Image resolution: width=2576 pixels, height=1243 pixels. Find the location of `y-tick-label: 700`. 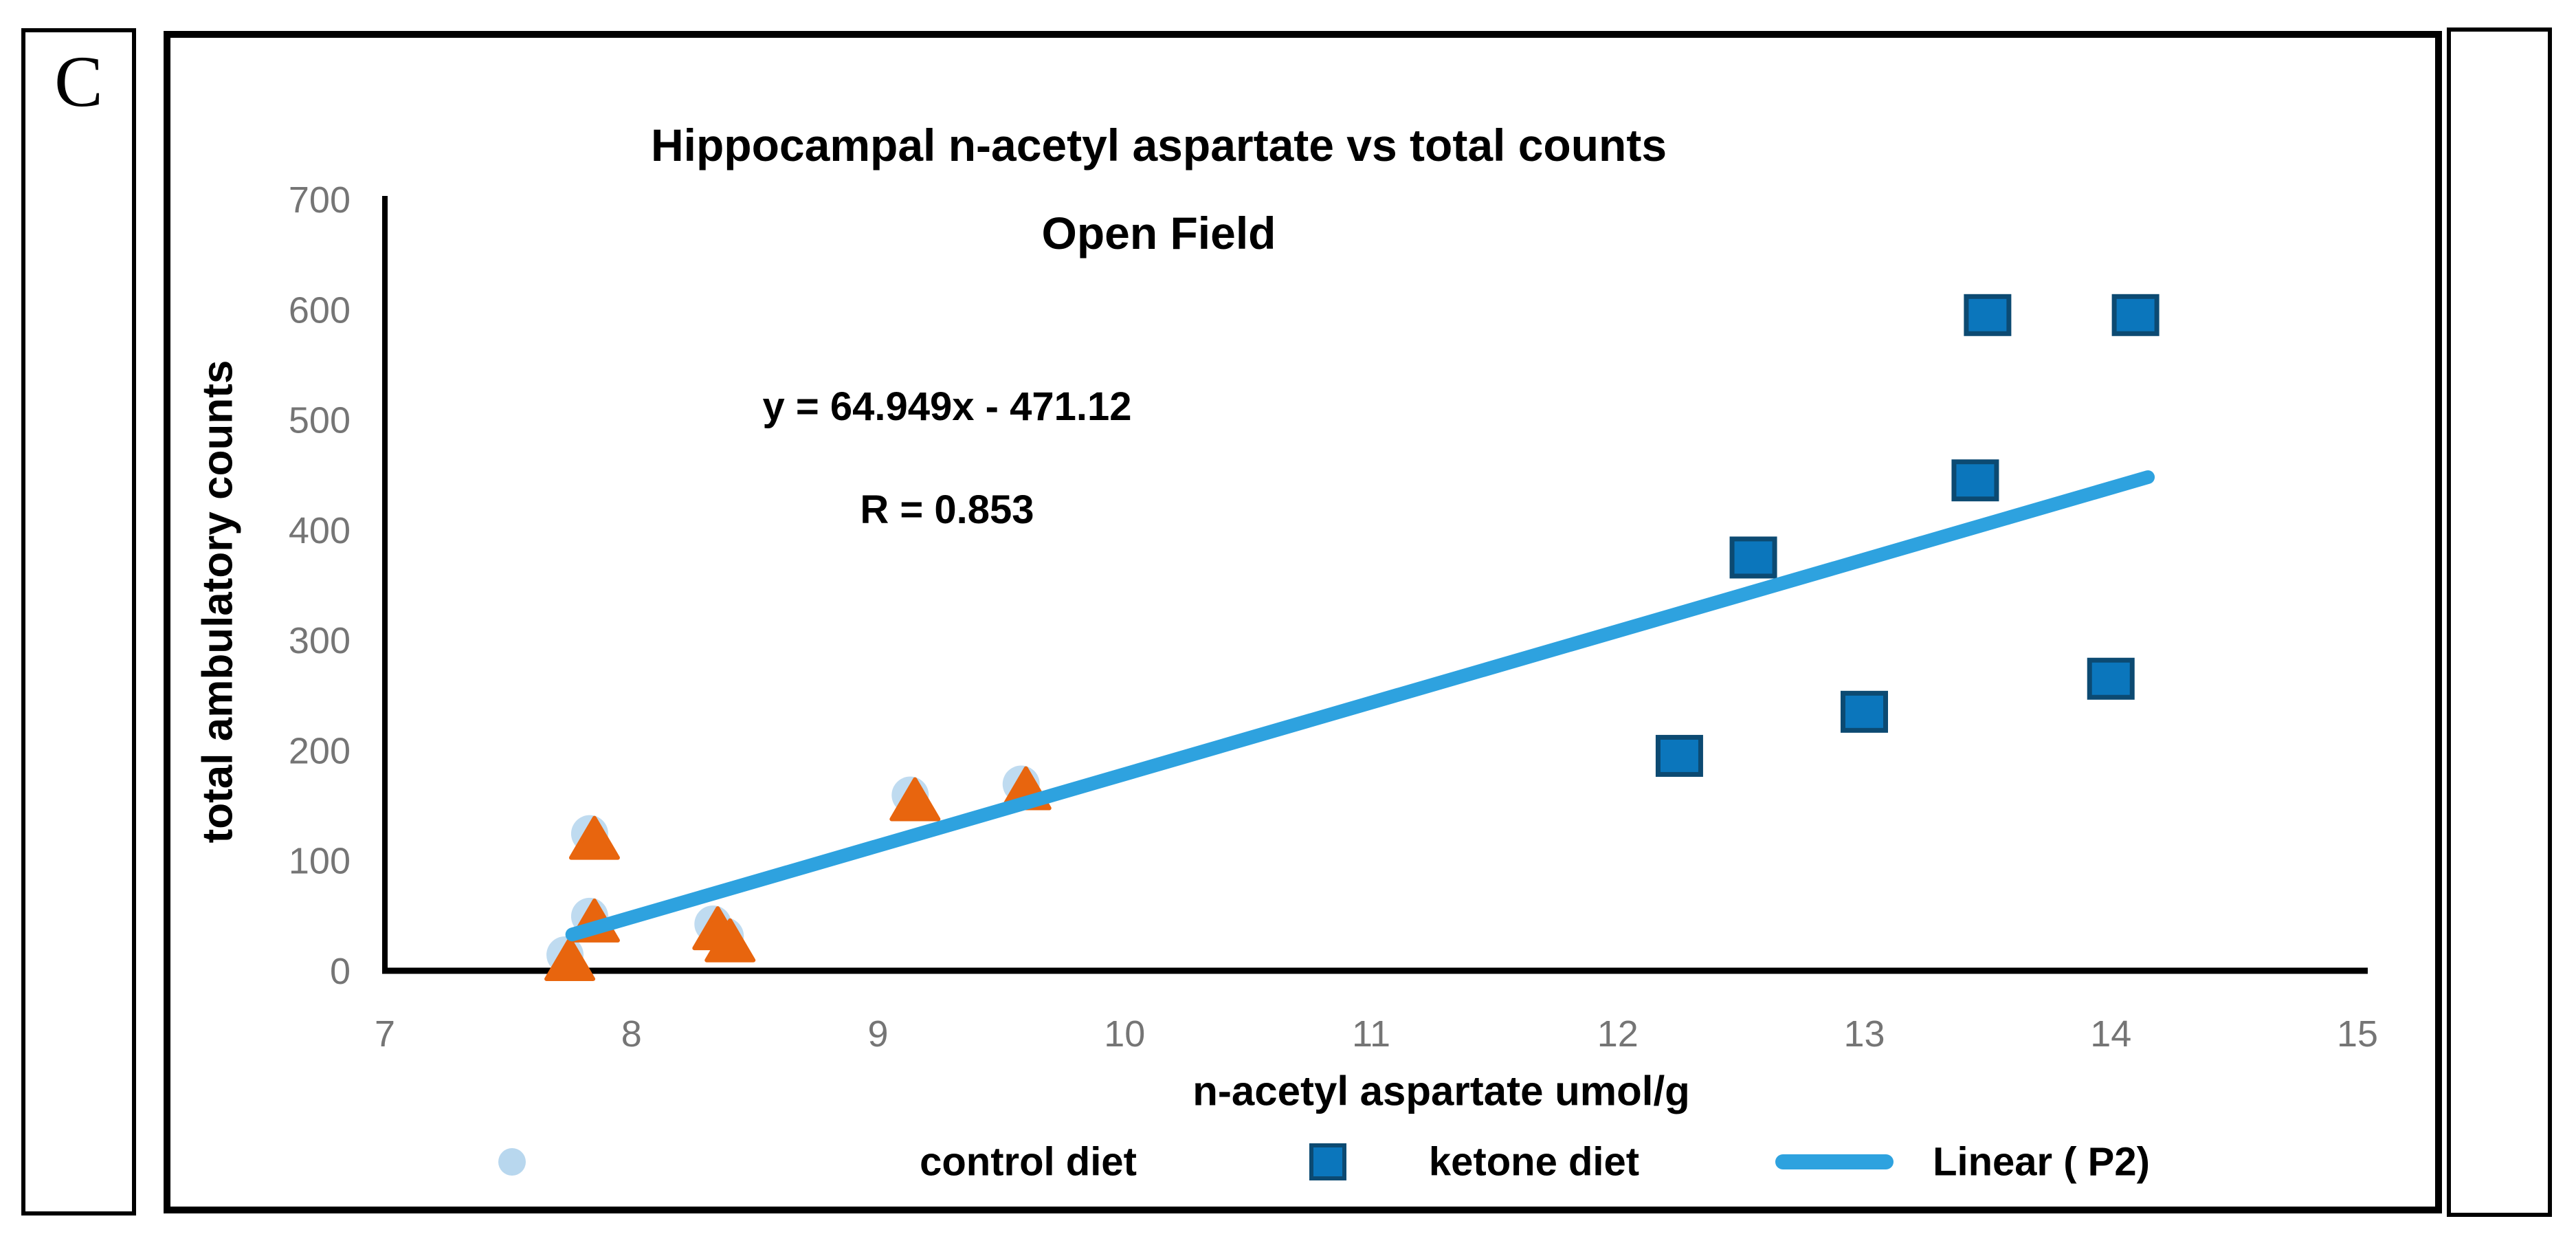

y-tick-label: 700 is located at coordinates (320, 200).